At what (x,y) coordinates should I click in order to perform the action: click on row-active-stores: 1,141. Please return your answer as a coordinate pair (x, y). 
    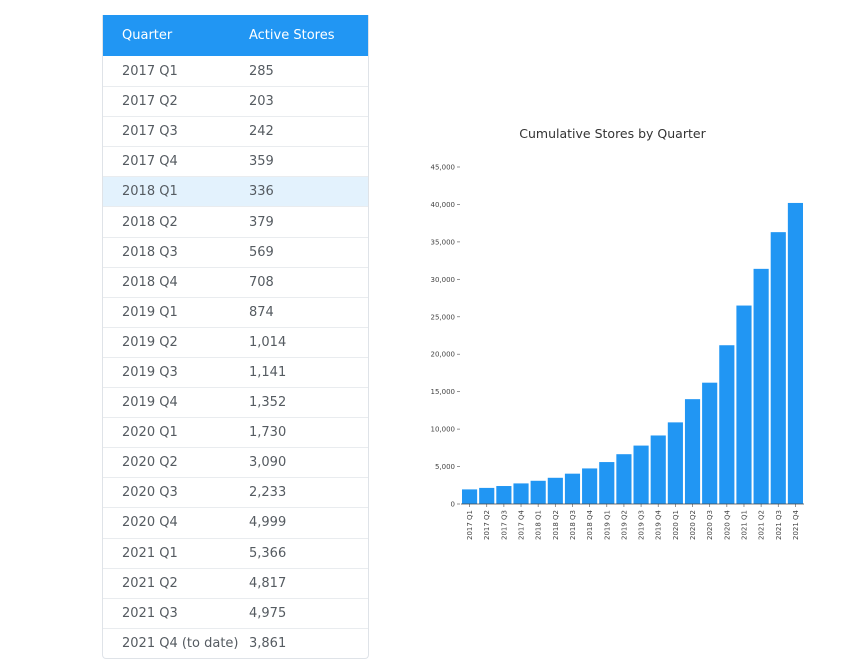
    Looking at the image, I should click on (268, 372).